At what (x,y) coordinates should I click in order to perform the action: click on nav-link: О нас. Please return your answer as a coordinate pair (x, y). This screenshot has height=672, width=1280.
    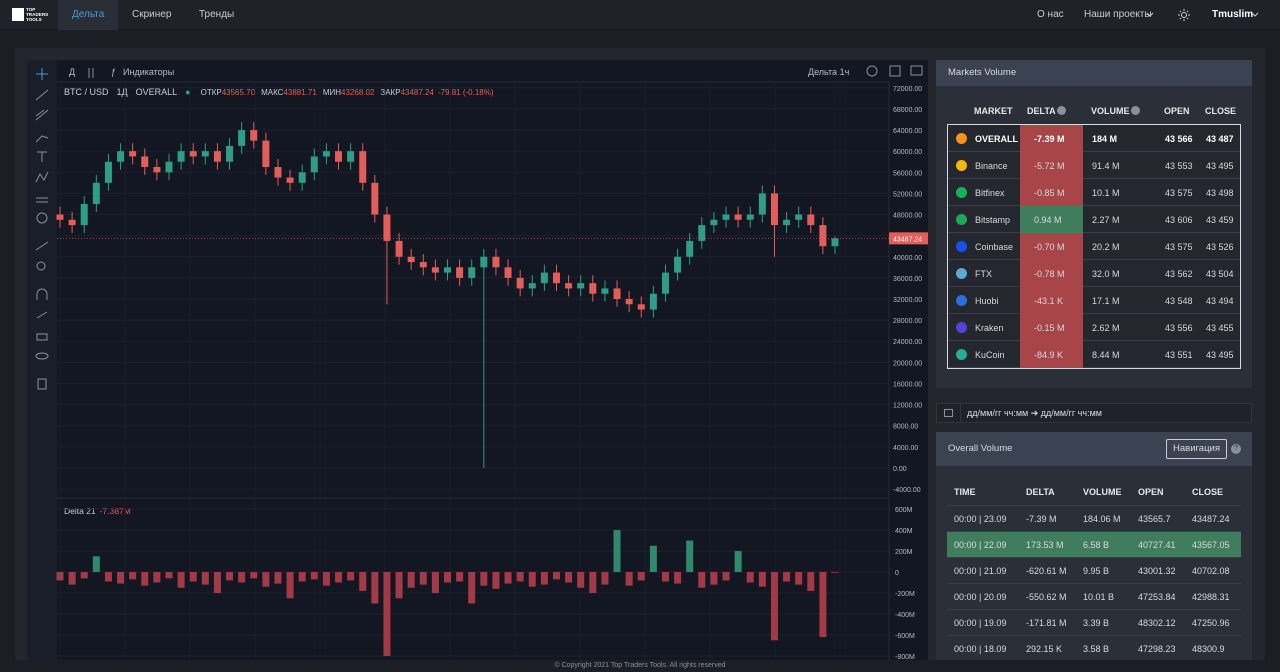
    Looking at the image, I should click on (1050, 14).